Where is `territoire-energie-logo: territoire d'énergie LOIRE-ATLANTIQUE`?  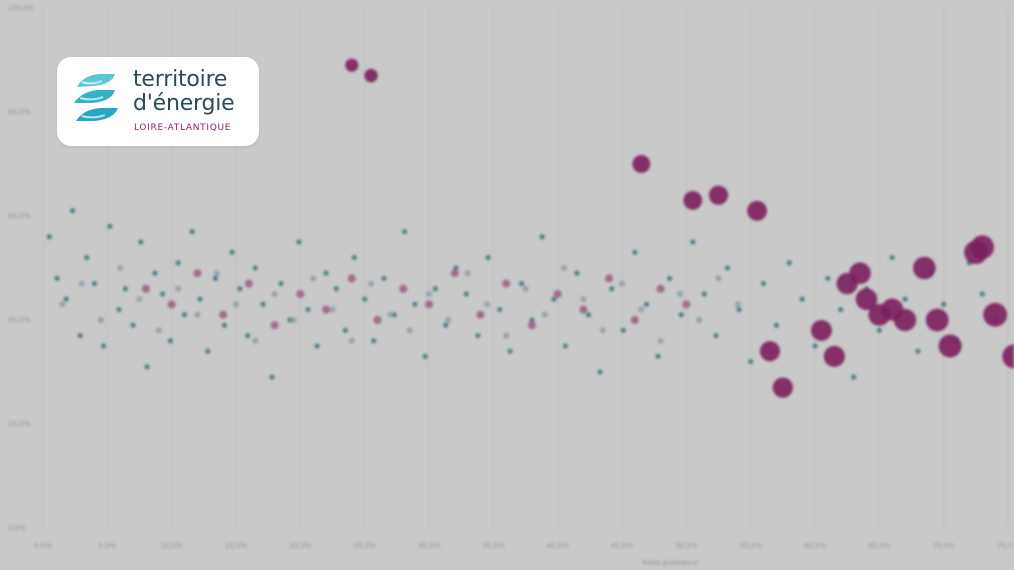 territoire-energie-logo: territoire d'énergie LOIRE-ATLANTIQUE is located at coordinates (158, 101).